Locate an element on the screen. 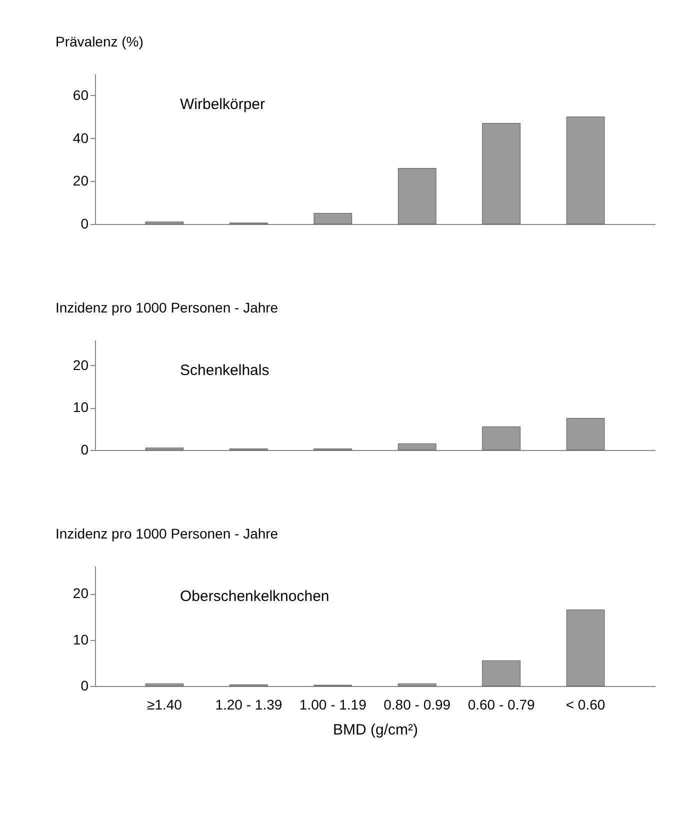 The width and height of the screenshot is (681, 829). annotation: Oberschenkelknochen is located at coordinates (255, 596).